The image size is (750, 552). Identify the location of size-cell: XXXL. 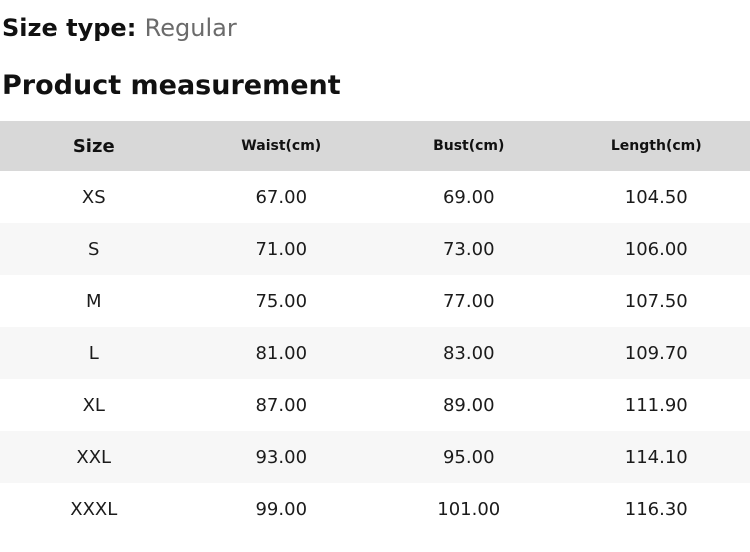
(94, 509).